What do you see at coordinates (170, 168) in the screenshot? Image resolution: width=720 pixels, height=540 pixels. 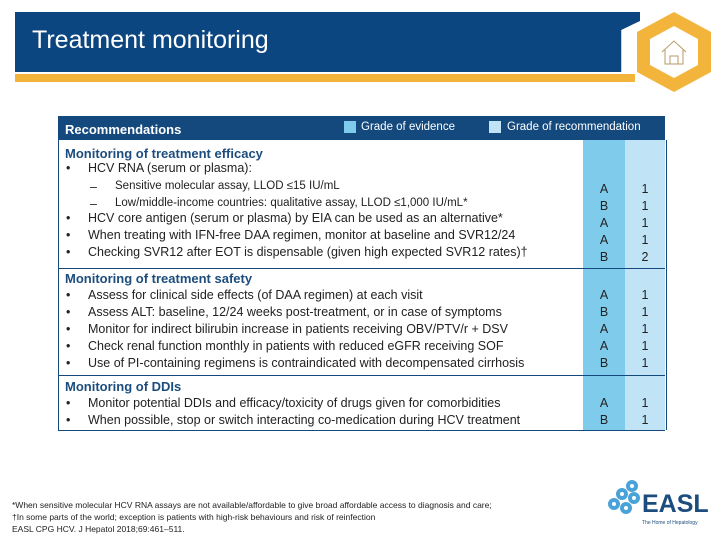 I see `recommendation-text: HCV RNA (serum or plasma):` at bounding box center [170, 168].